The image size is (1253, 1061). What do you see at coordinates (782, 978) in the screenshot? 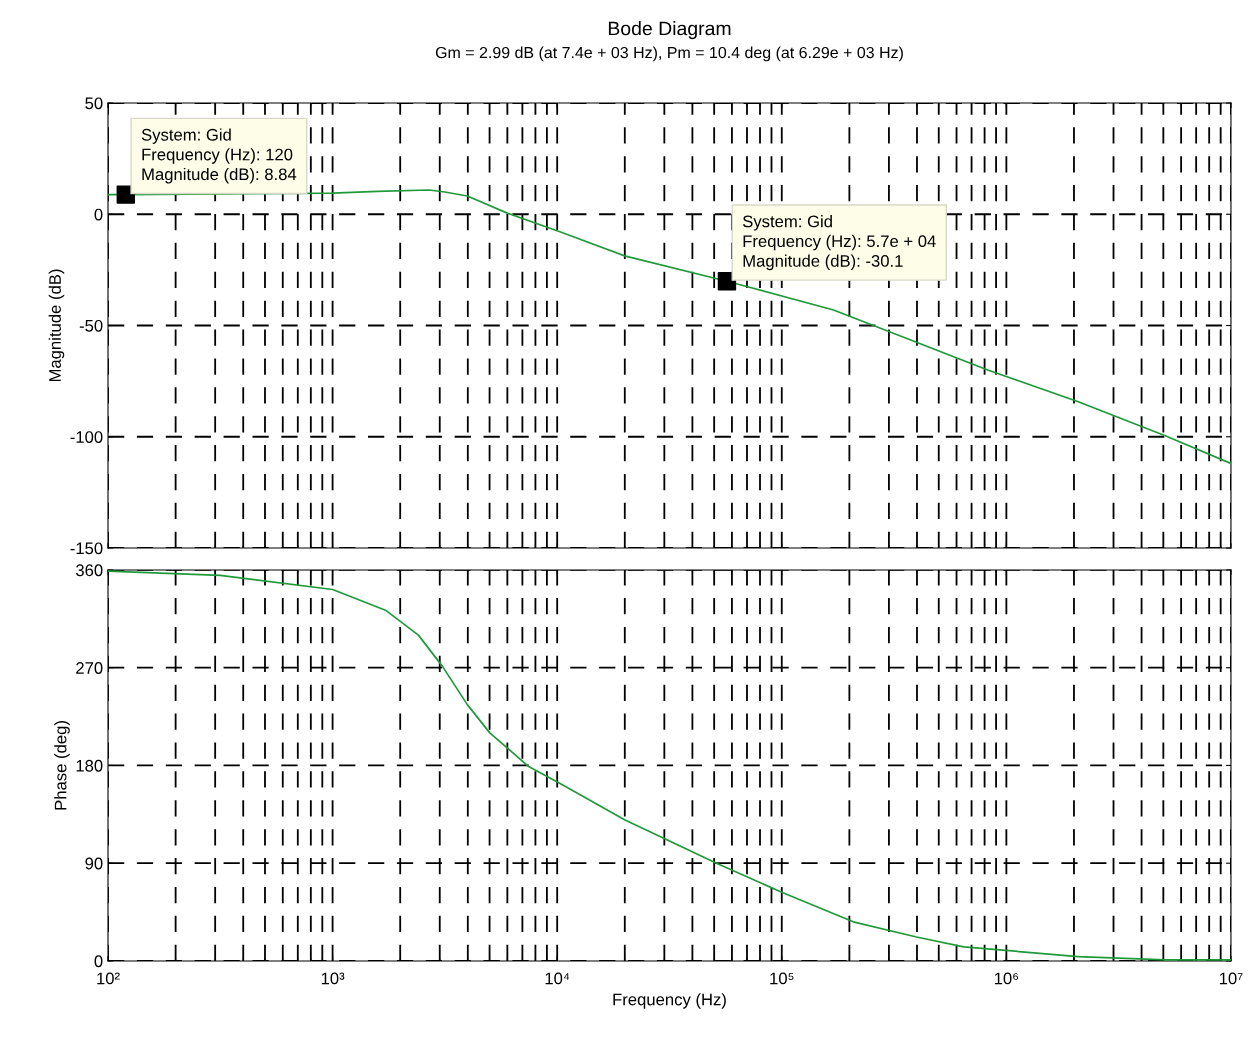
I see `x-tick-label: 10⁵` at bounding box center [782, 978].